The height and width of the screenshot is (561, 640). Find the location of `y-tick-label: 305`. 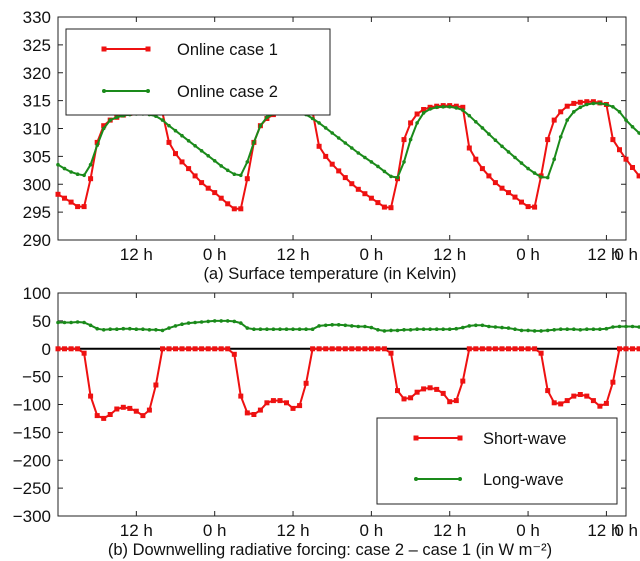

y-tick-label: 305 is located at coordinates (37, 156).